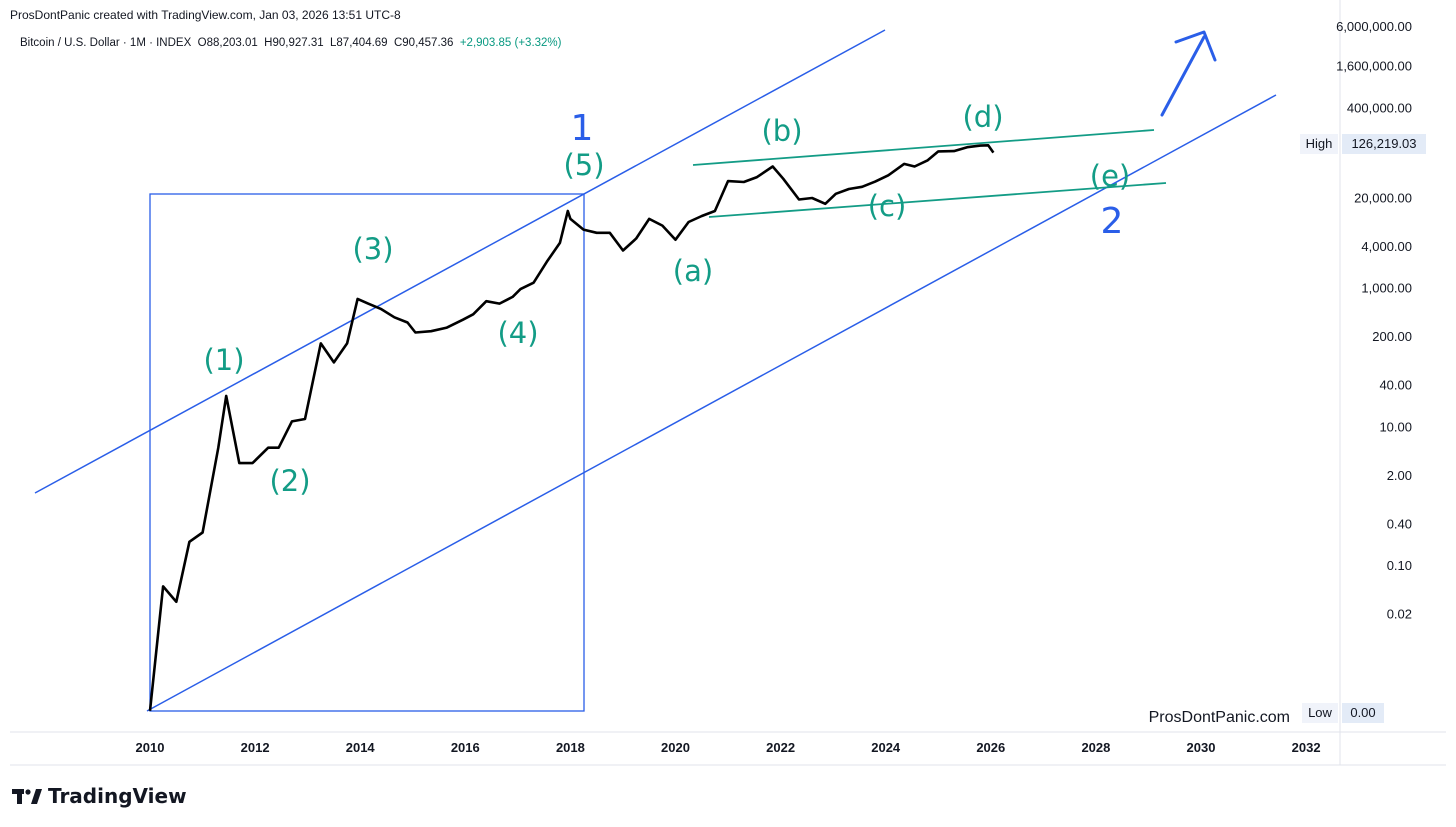  What do you see at coordinates (583, 165) in the screenshot?
I see `wave-label-5: (5)` at bounding box center [583, 165].